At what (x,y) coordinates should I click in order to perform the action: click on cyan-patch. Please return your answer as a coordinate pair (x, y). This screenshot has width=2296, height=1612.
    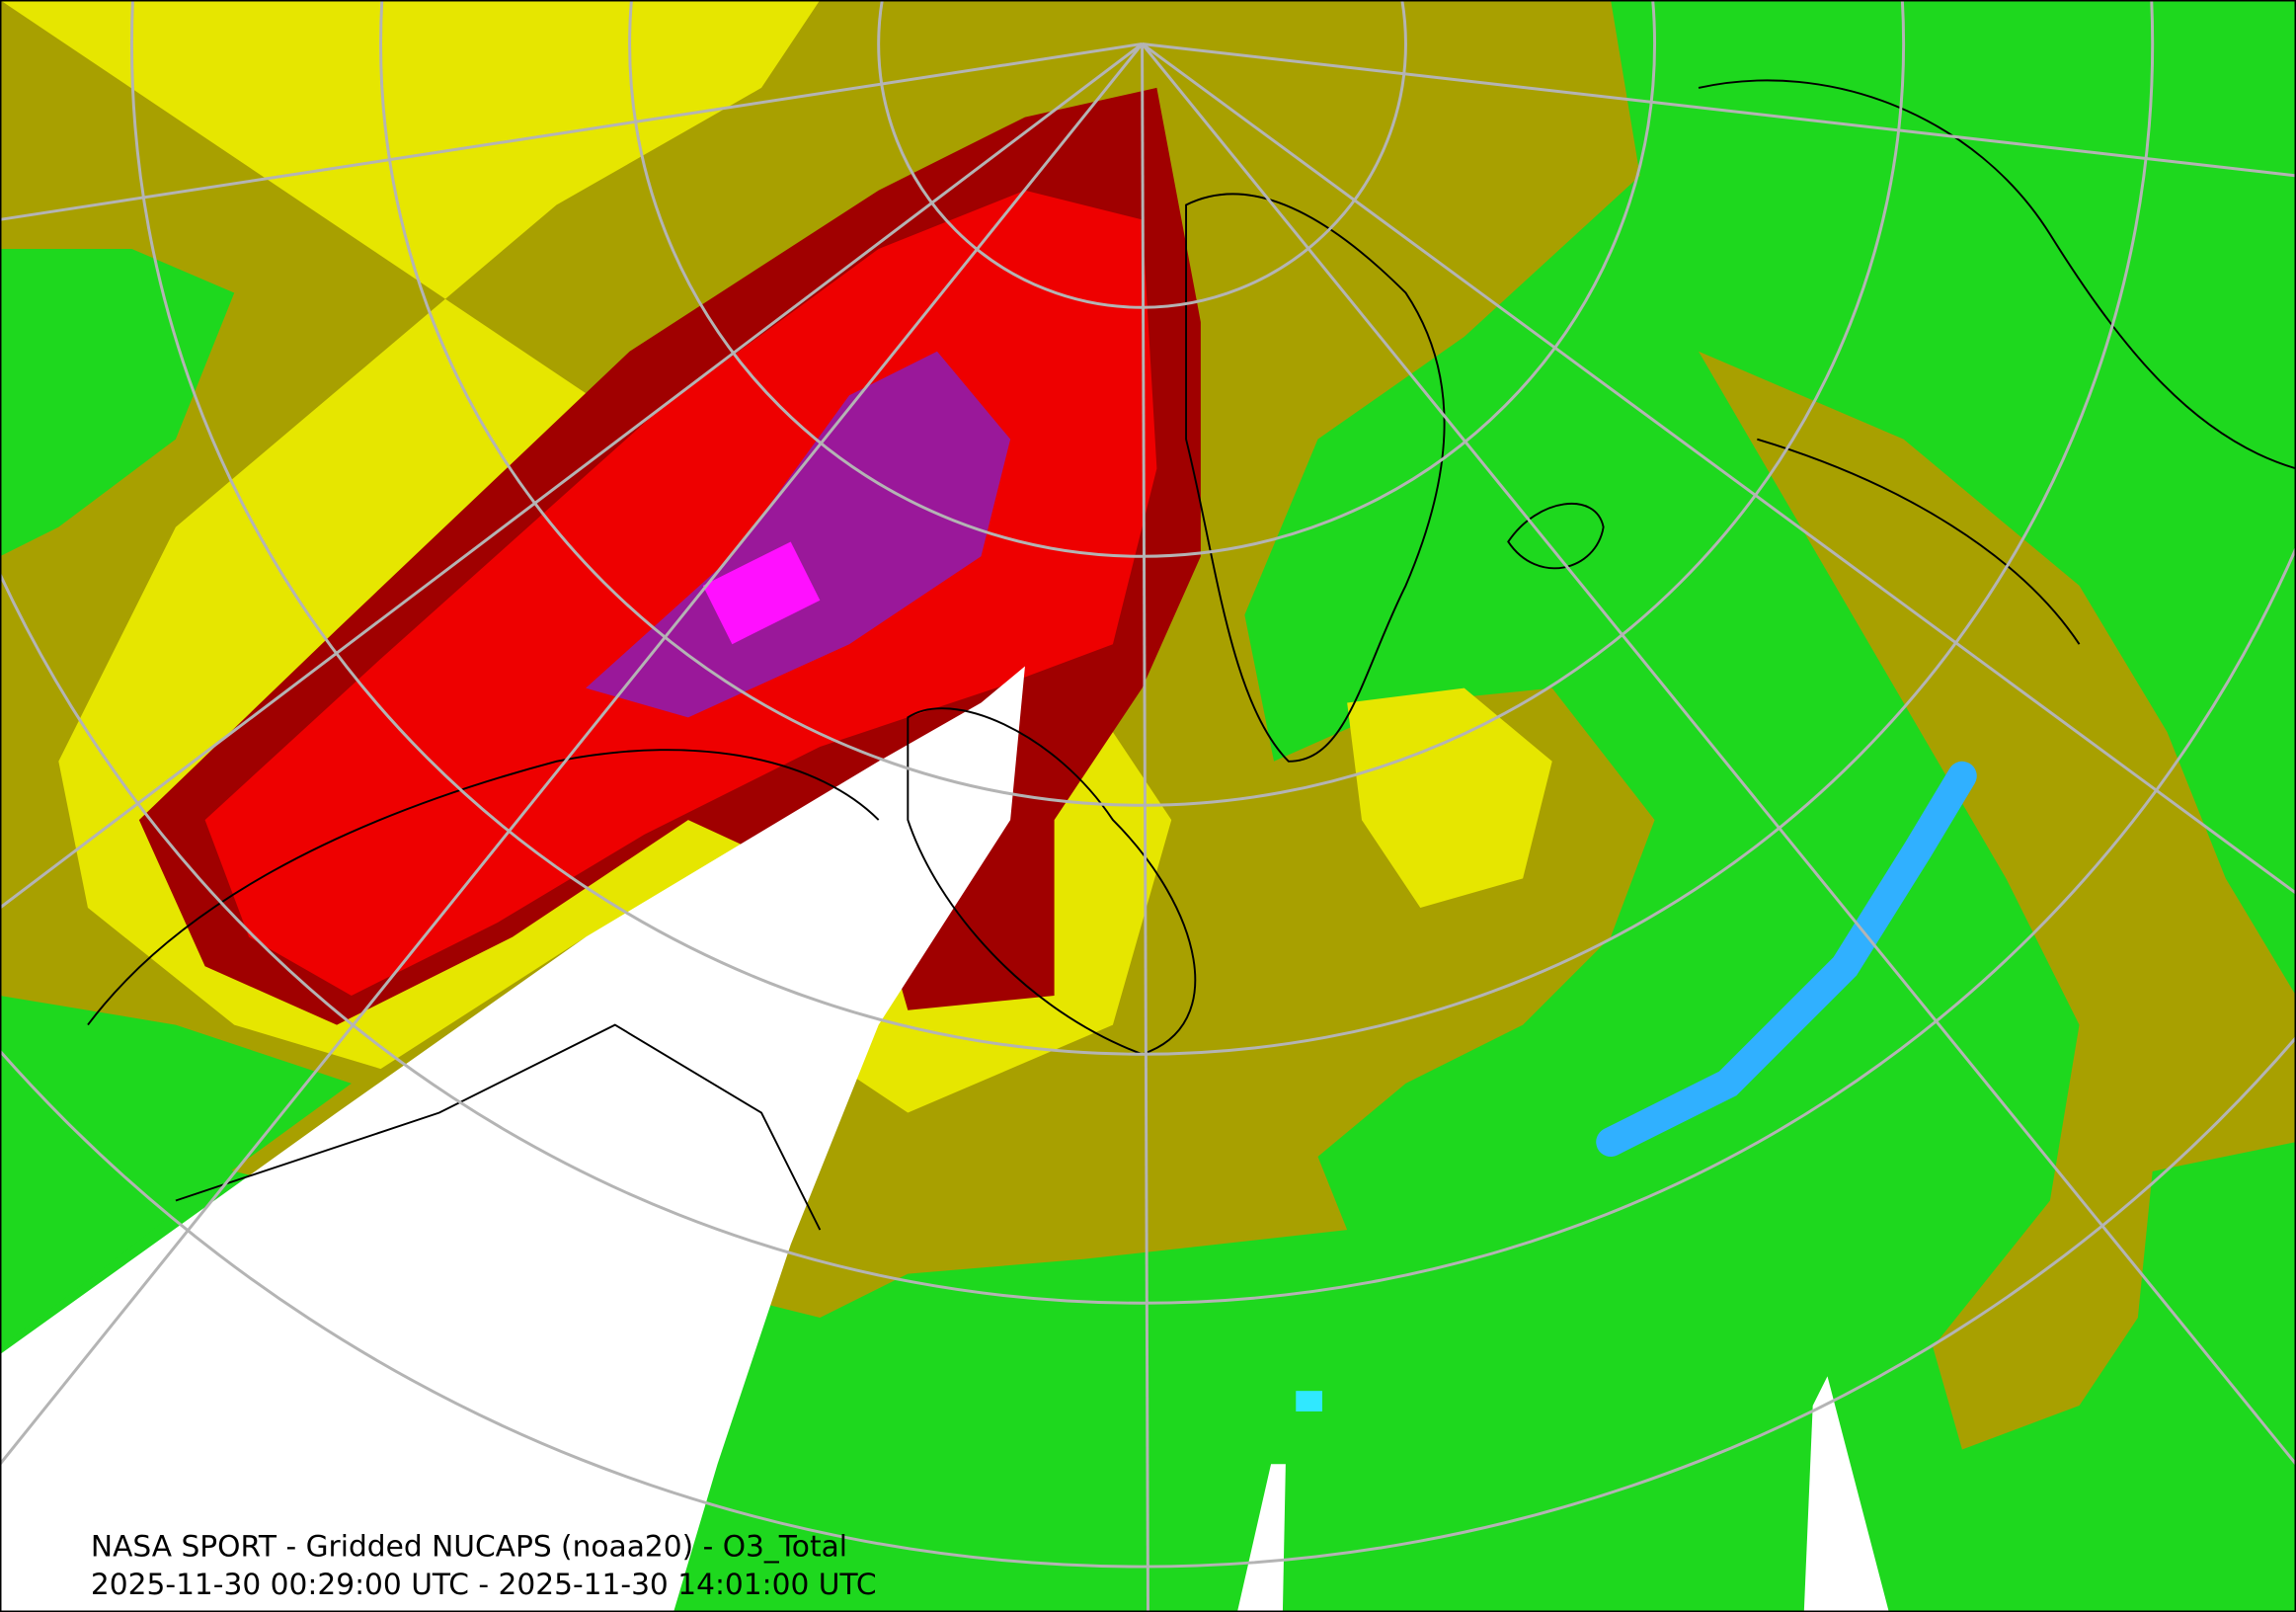
    Looking at the image, I should click on (1309, 1401).